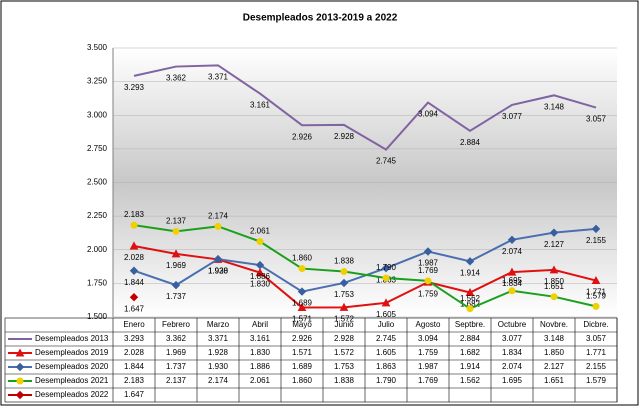 Image resolution: width=640 pixels, height=412 pixels. What do you see at coordinates (344, 352) in the screenshot?
I see `table-cell: 1.572` at bounding box center [344, 352].